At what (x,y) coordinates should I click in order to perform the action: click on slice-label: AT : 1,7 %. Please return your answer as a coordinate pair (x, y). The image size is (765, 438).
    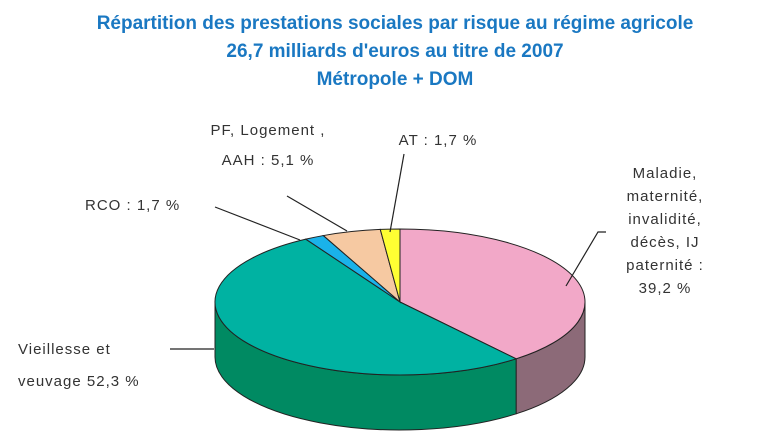
    Looking at the image, I should click on (438, 140).